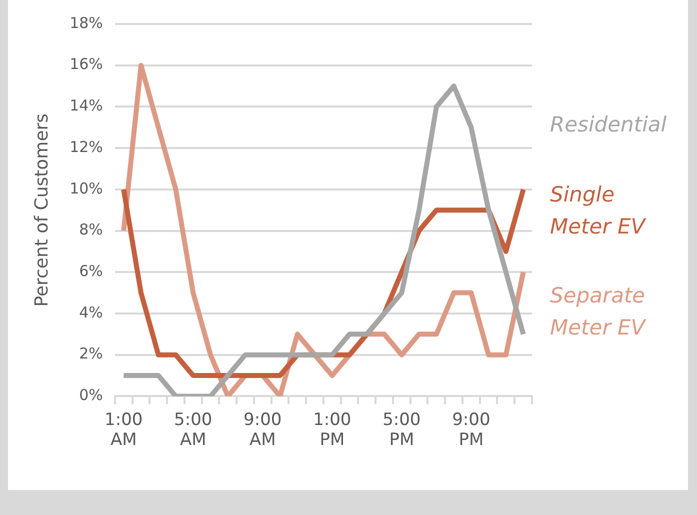 This screenshot has height=515, width=697. Describe the element at coordinates (598, 210) in the screenshot. I see `series-label: Single Meter EV` at that location.